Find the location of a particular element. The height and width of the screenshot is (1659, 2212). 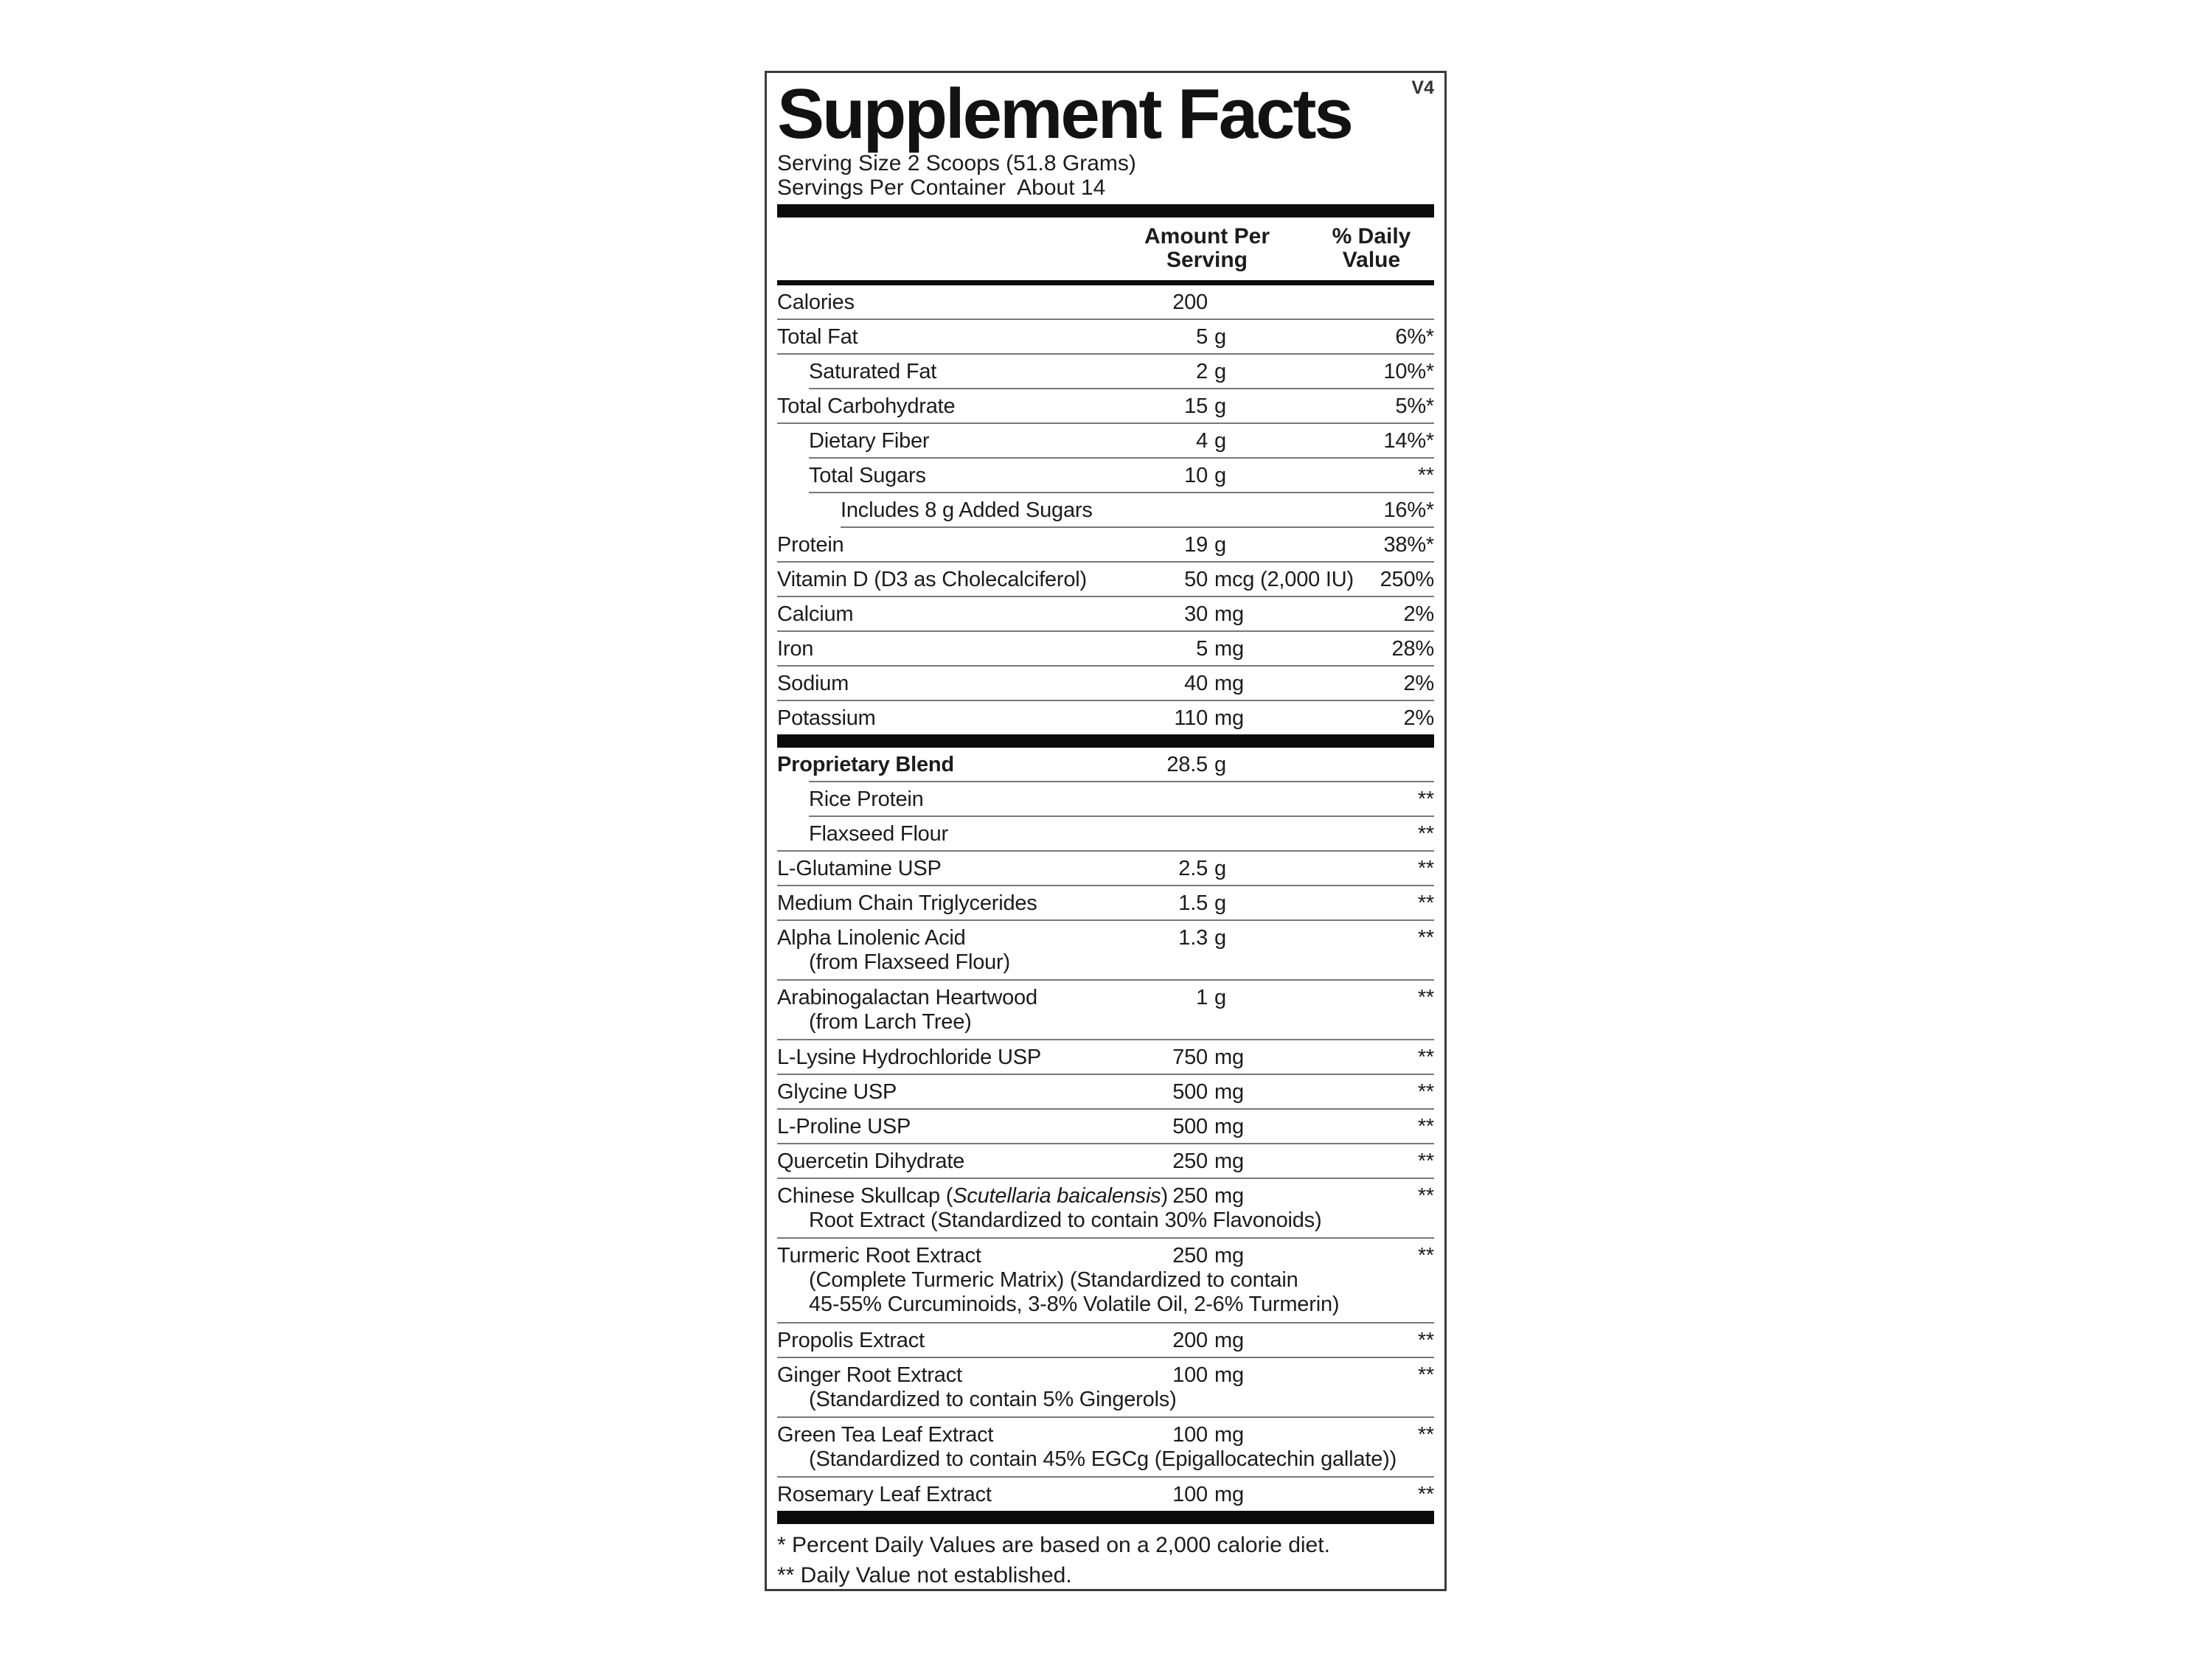

amount-value: 2 is located at coordinates (1202, 371).